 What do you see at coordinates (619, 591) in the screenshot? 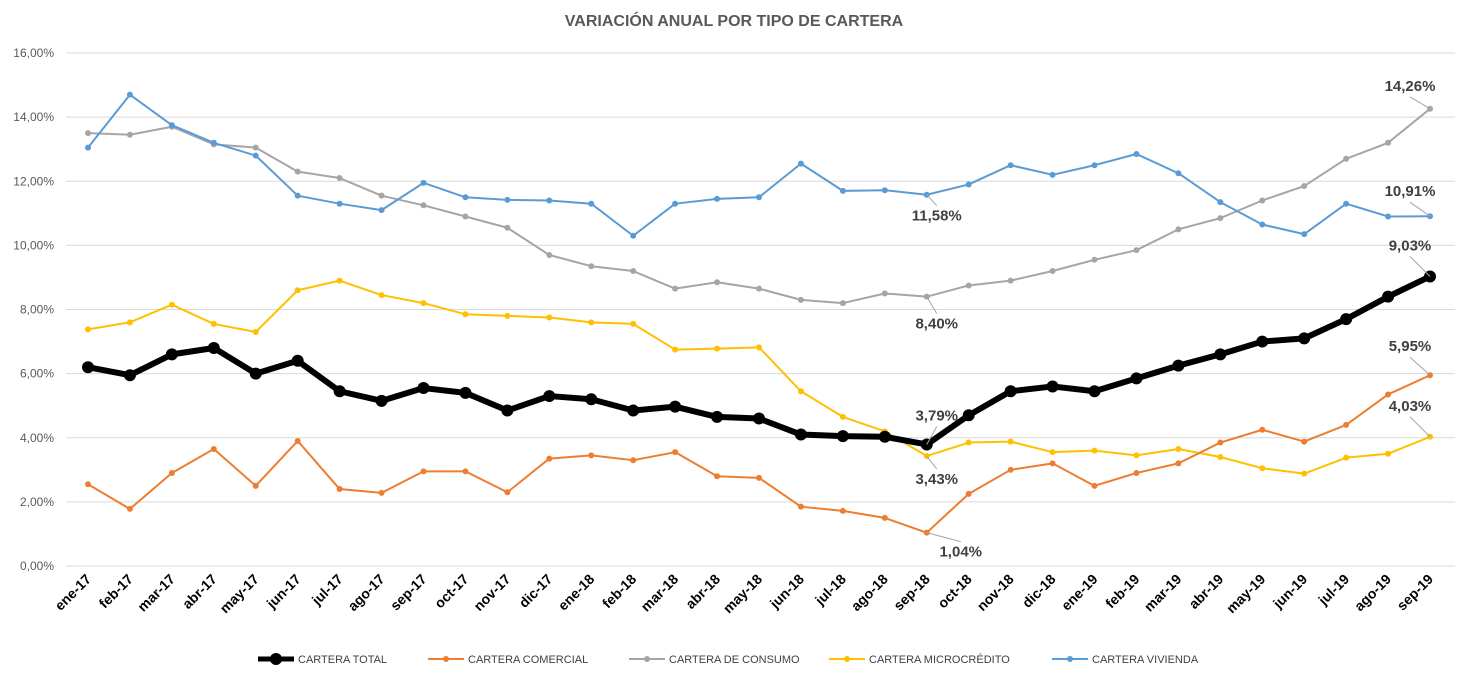
I see `x-tick-label: feb-18` at bounding box center [619, 591].